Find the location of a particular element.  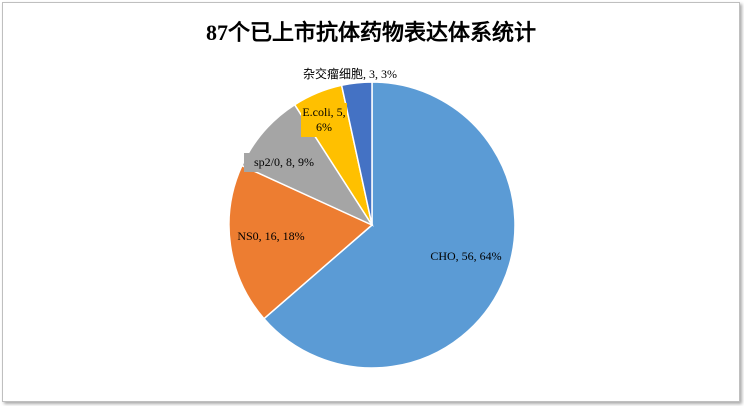

data-label: CHO, 56, 64% is located at coordinates (466, 256).